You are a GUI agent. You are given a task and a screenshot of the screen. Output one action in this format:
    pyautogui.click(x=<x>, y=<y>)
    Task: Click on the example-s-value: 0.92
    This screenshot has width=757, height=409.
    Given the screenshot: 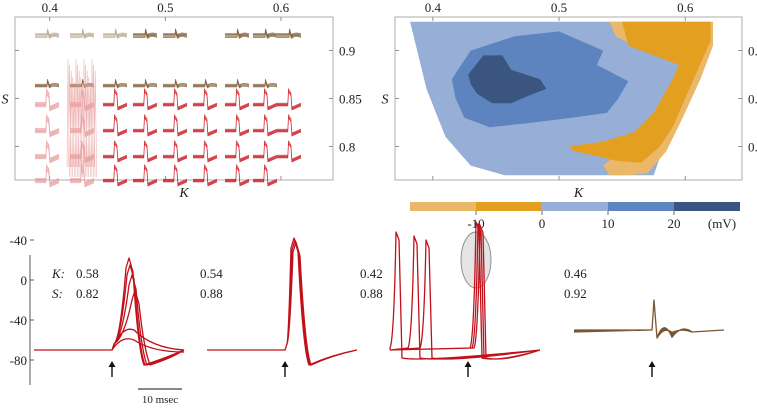 What is the action you would take?
    pyautogui.click(x=575, y=293)
    